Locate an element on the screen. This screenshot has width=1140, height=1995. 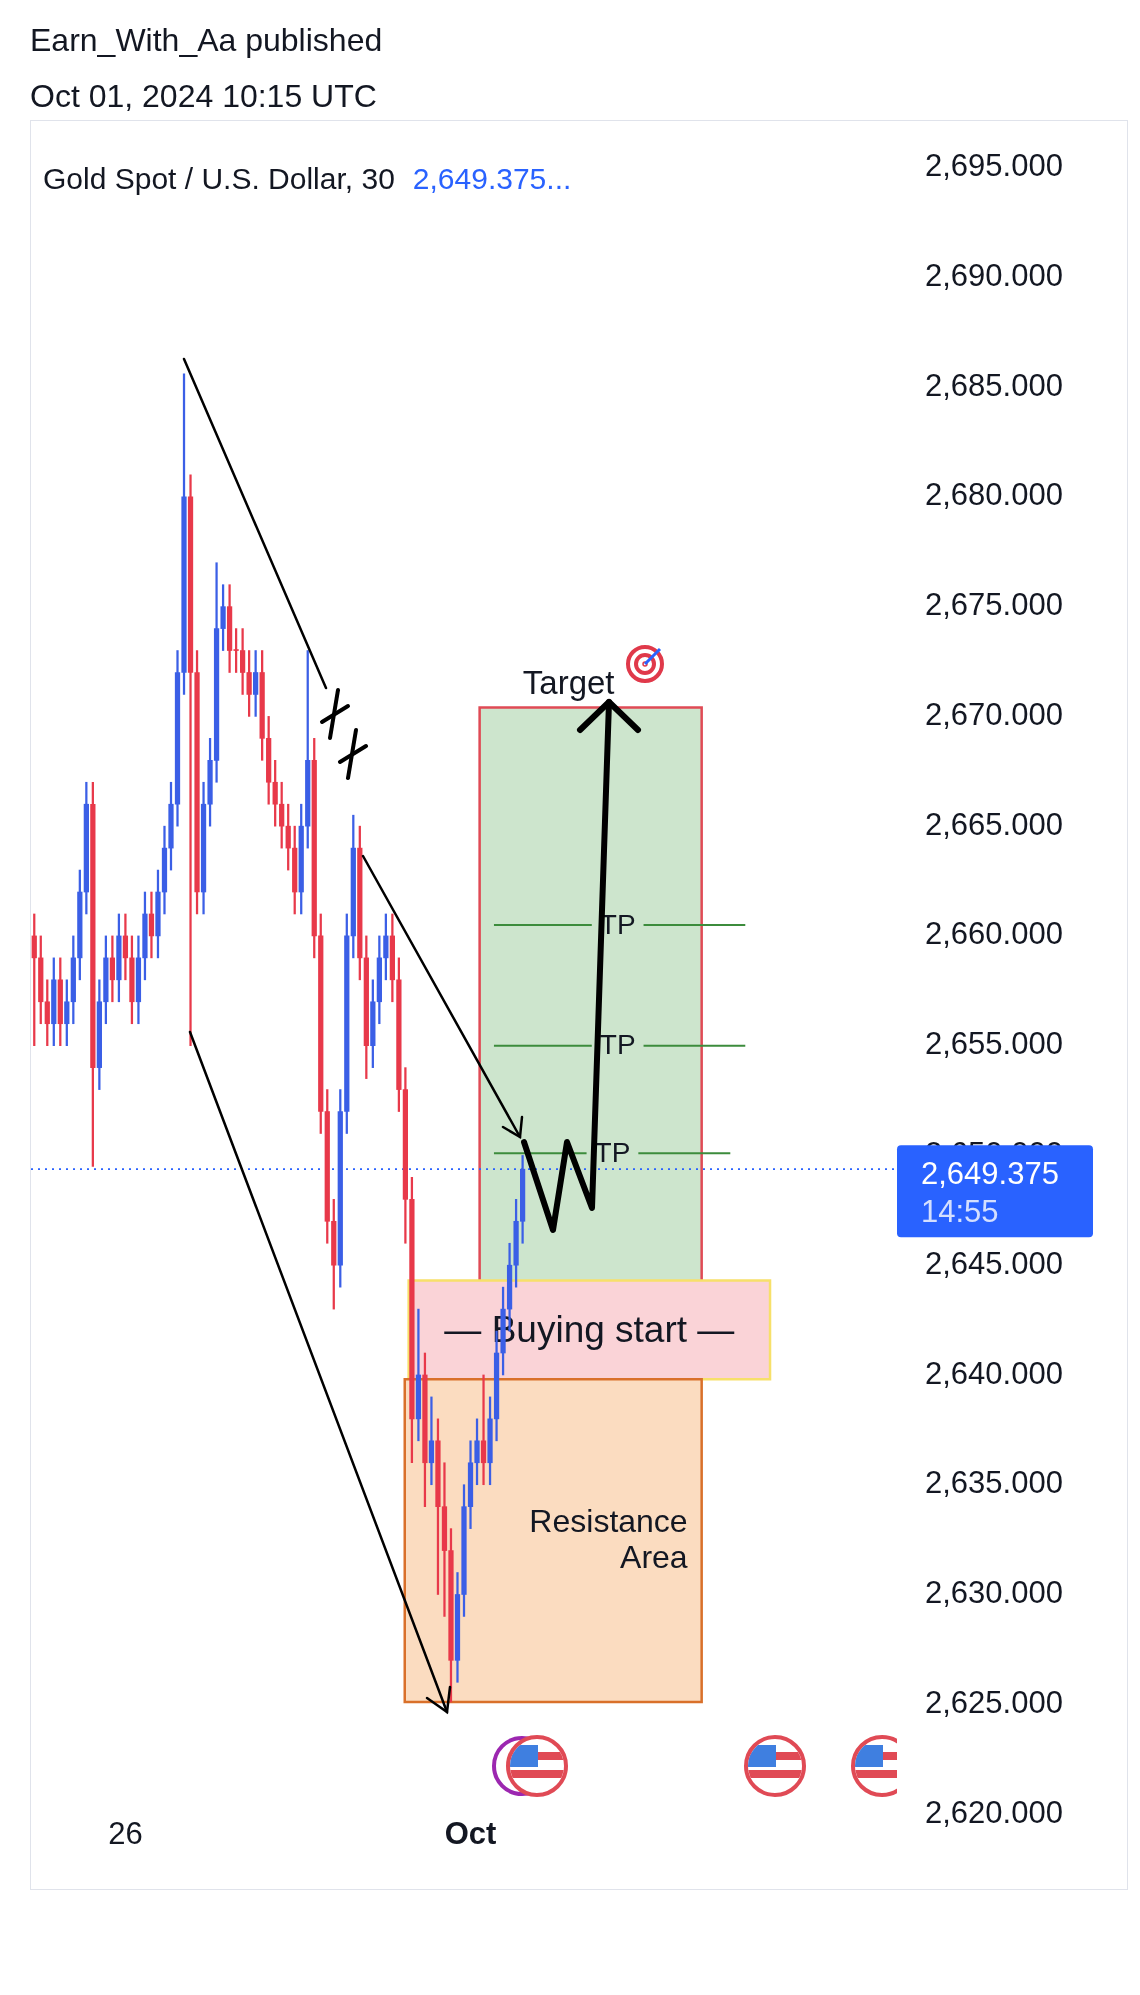
y-tick-label: 2,635.000 is located at coordinates (994, 1483).